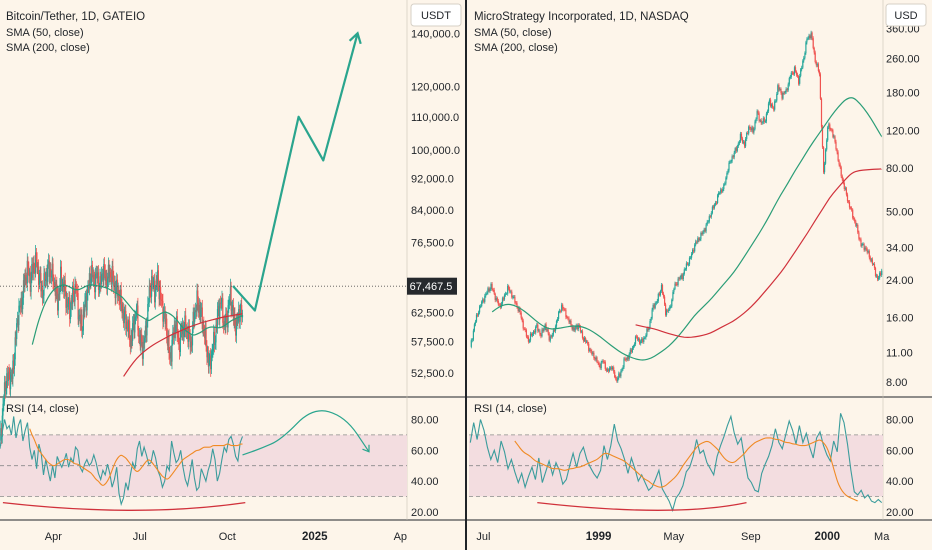  I want to click on btc-rsi-label: RSI (14, close), so click(42, 409).